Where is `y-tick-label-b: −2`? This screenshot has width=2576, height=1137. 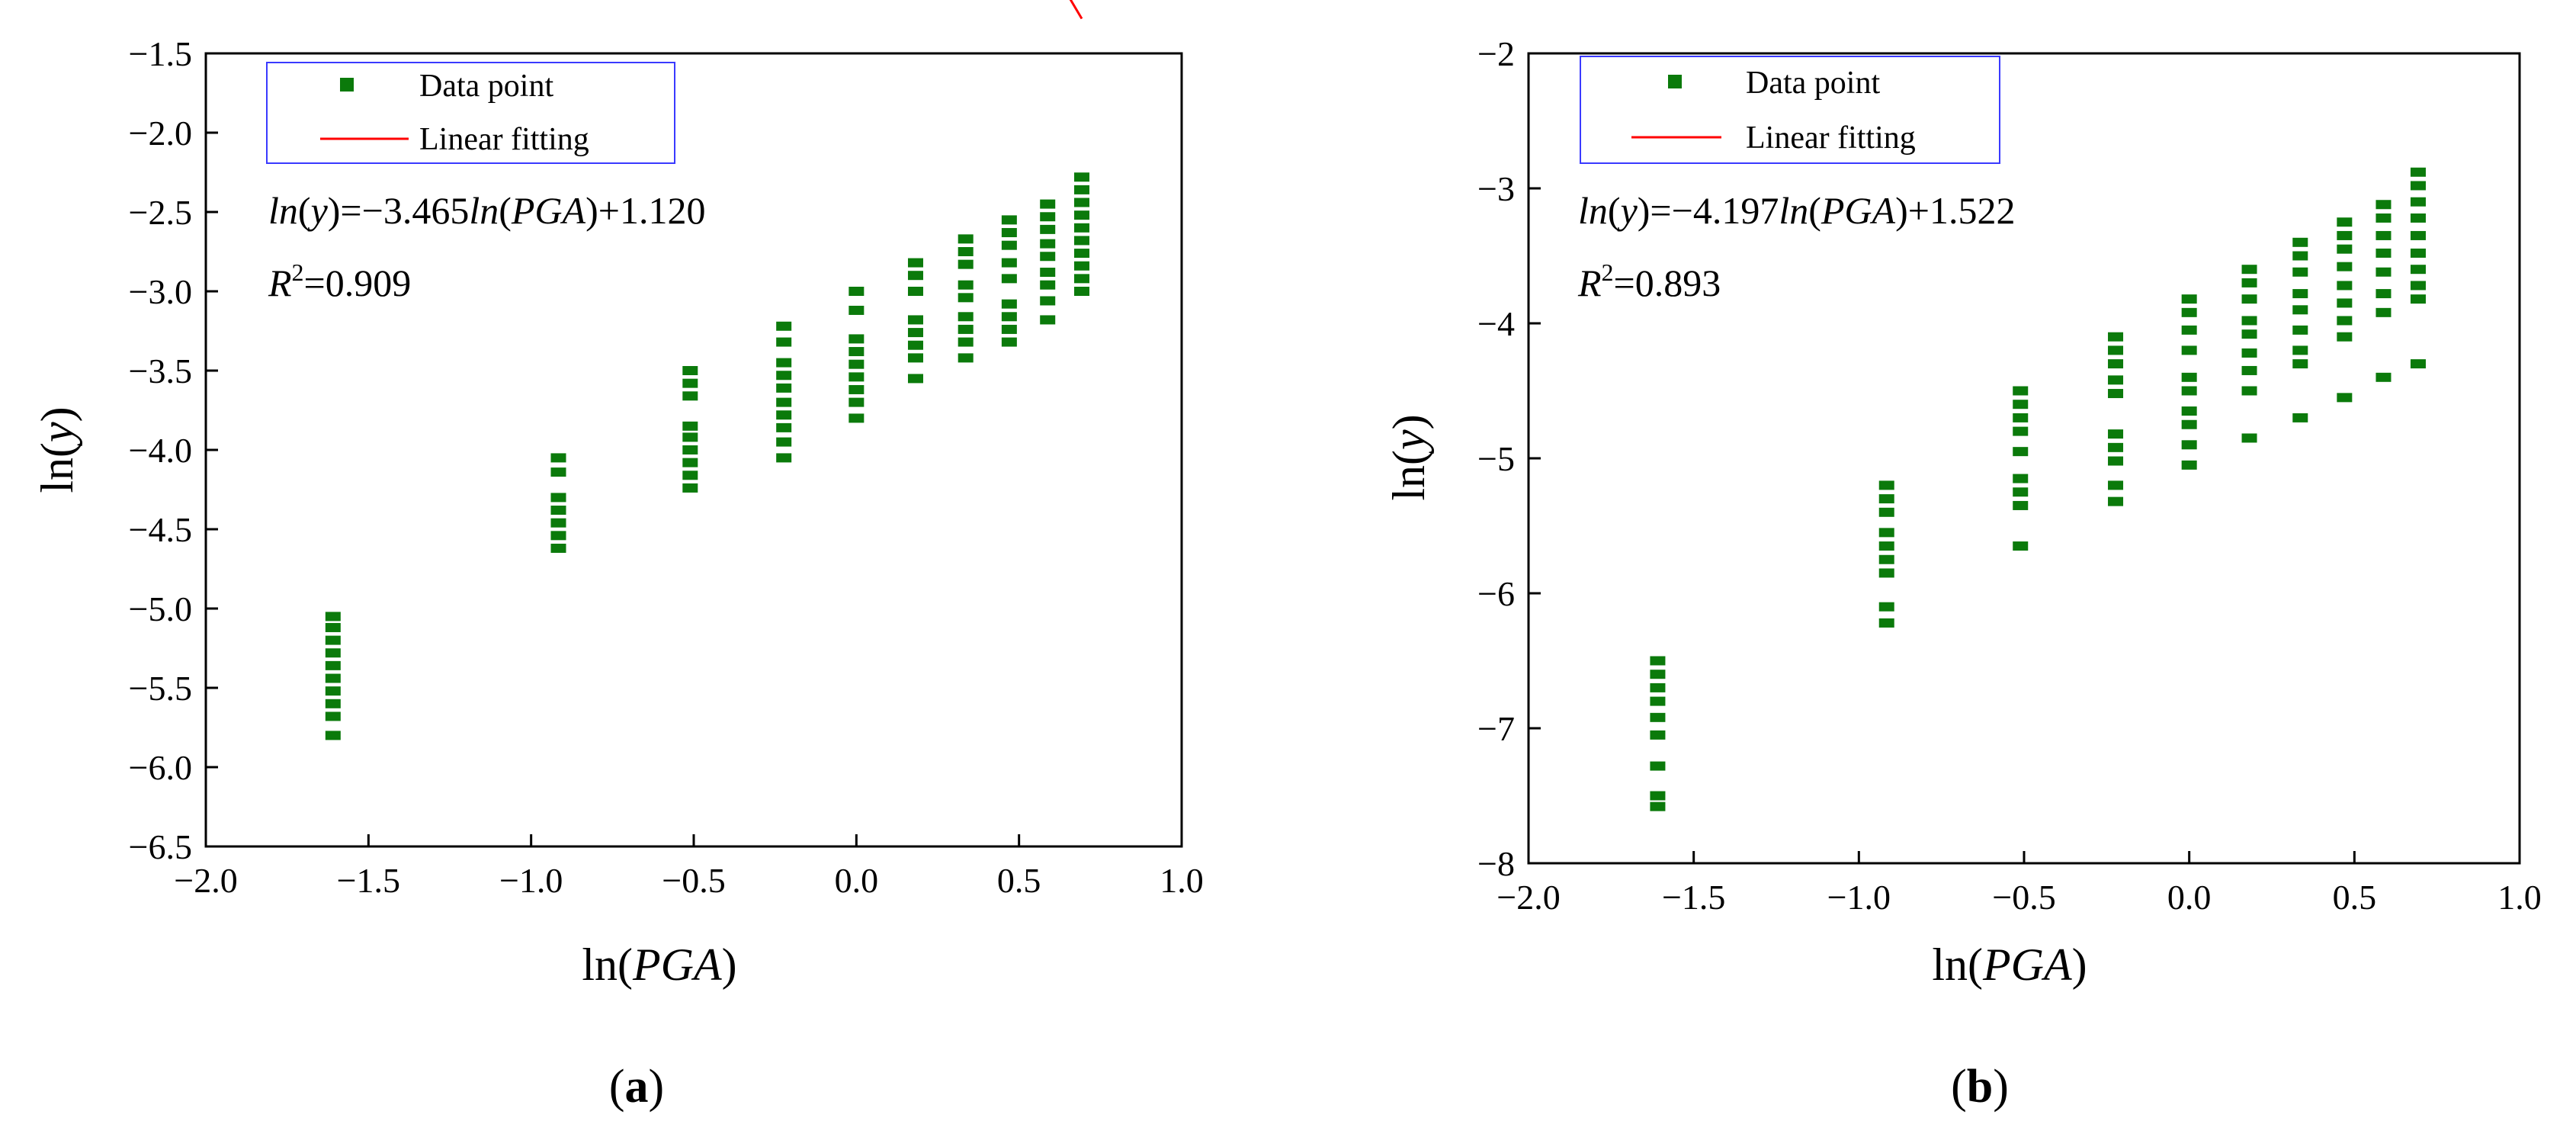 y-tick-label-b: −2 is located at coordinates (1496, 53).